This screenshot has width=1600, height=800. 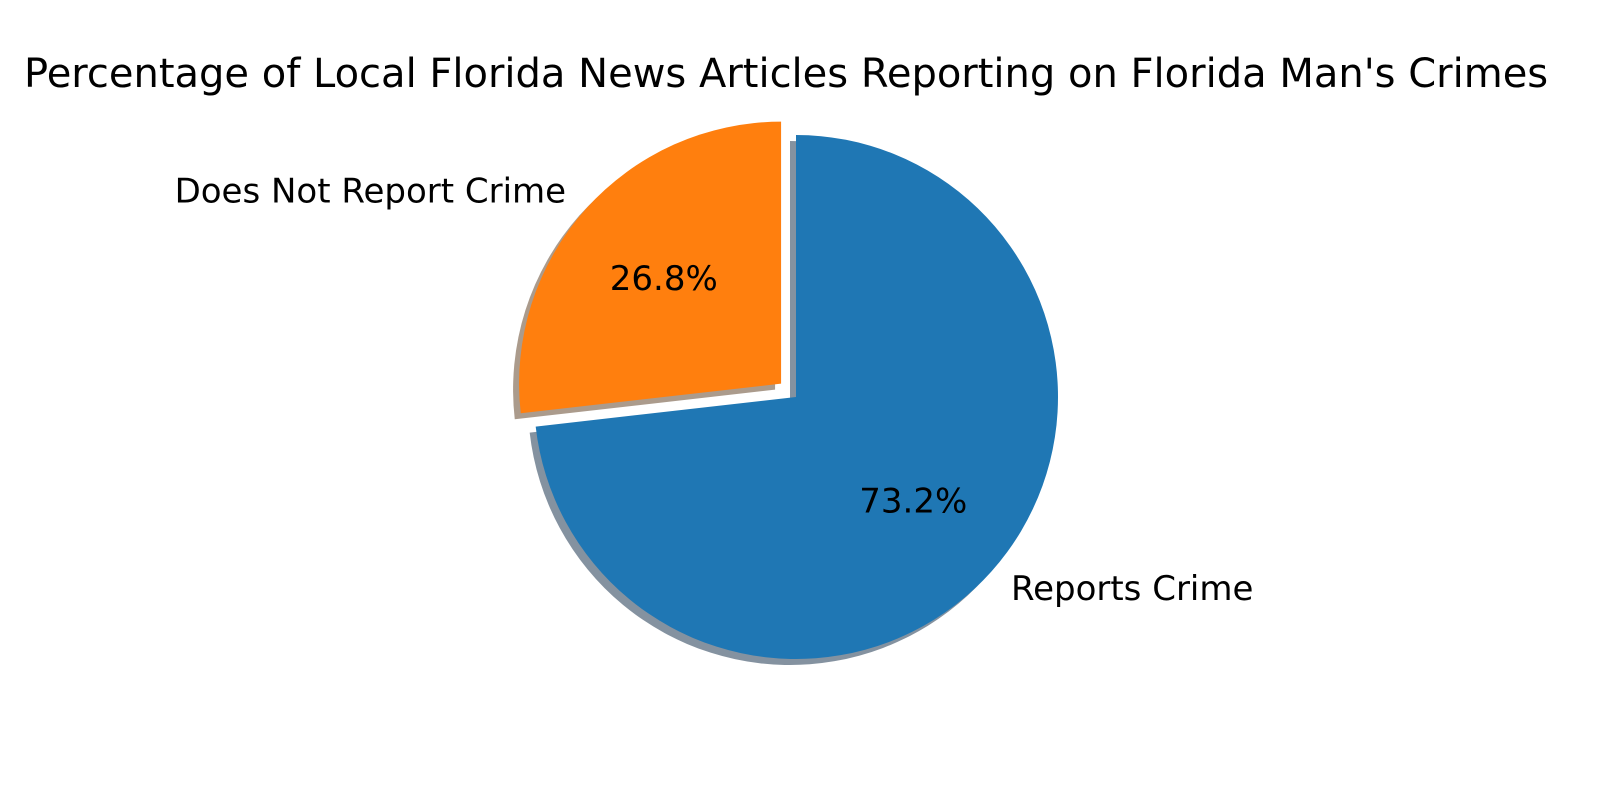 What do you see at coordinates (664, 279) in the screenshot?
I see `slice-percent-label: 26.8%` at bounding box center [664, 279].